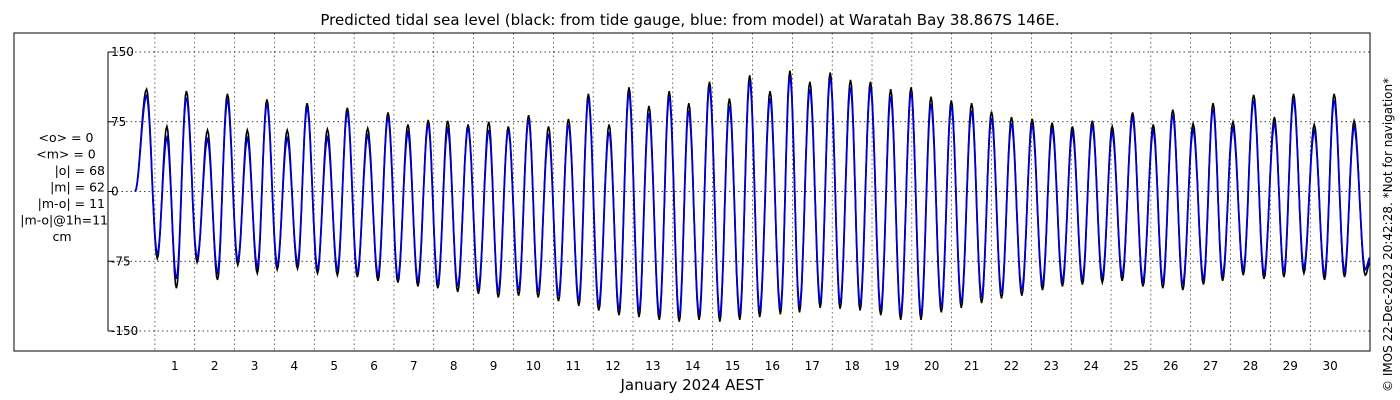  Describe the element at coordinates (851, 366) in the screenshot. I see `x-tick-label: 18` at that location.